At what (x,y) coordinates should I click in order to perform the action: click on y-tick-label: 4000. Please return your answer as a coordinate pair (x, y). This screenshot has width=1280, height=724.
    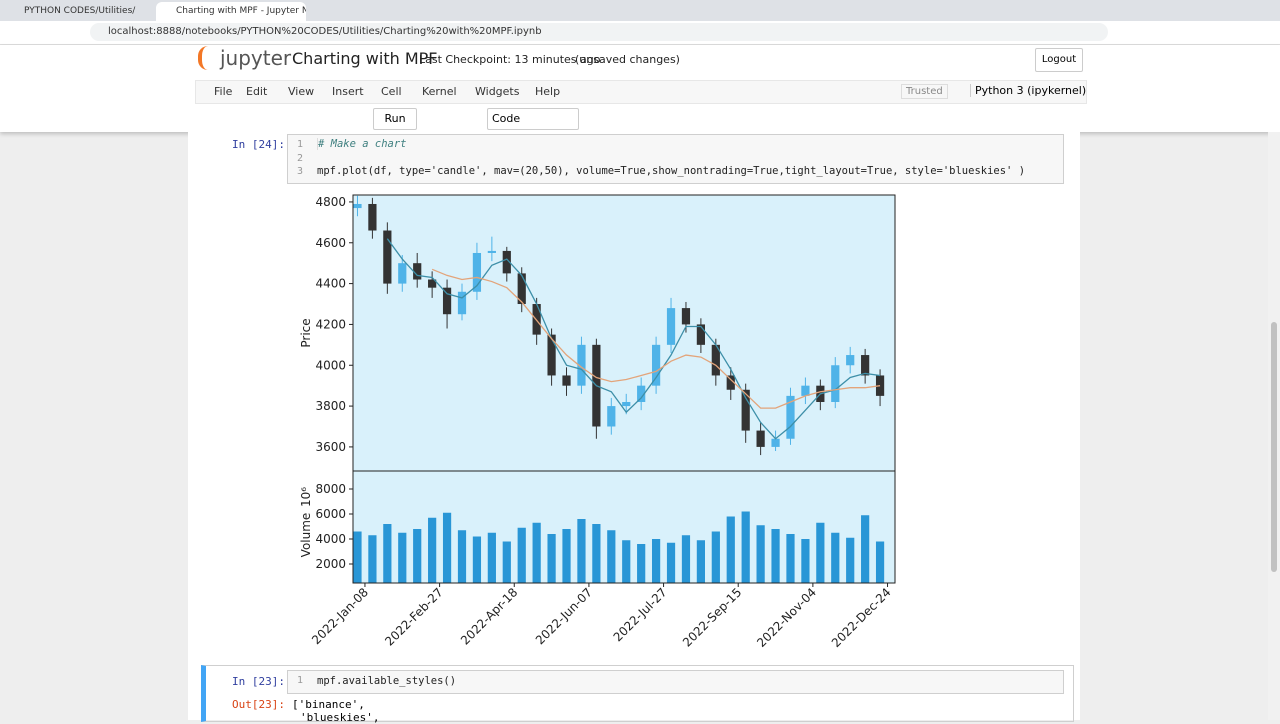
    Looking at the image, I should click on (330, 365).